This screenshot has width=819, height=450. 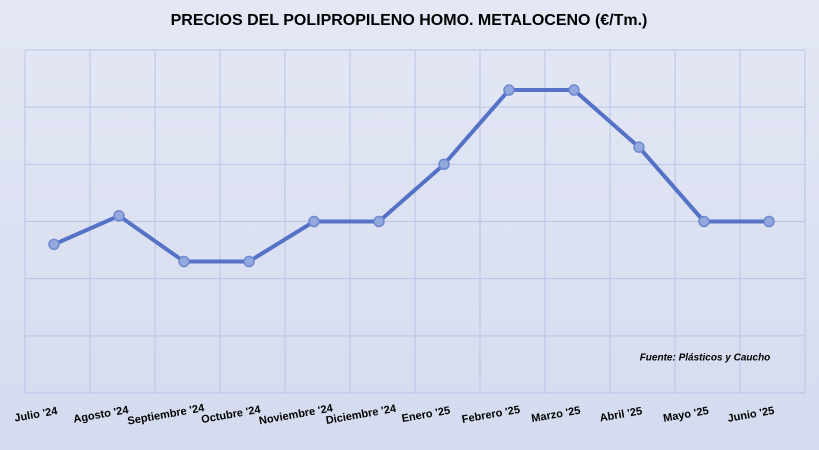 I want to click on source-note: Fuente: Plásticos y Caucho, so click(x=705, y=358).